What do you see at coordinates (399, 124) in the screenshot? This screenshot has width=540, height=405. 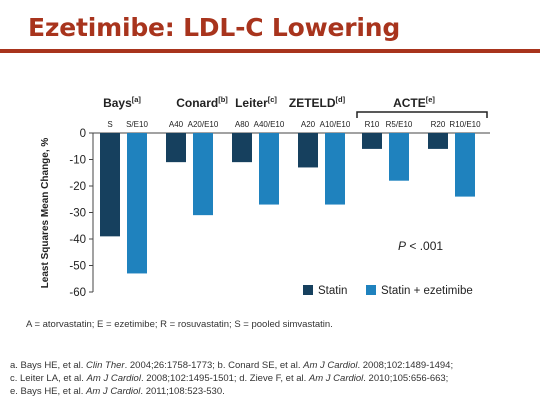 I see `dose-label: R5/E10` at bounding box center [399, 124].